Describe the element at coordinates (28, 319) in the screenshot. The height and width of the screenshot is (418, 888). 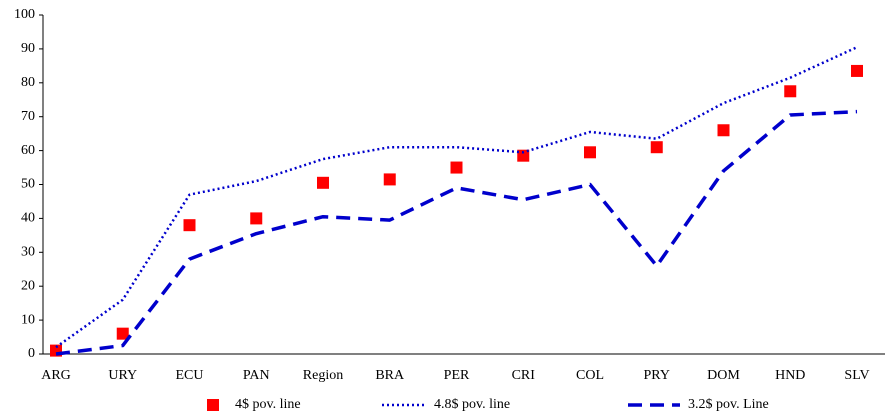
I see `y-tick-label: 10` at that location.